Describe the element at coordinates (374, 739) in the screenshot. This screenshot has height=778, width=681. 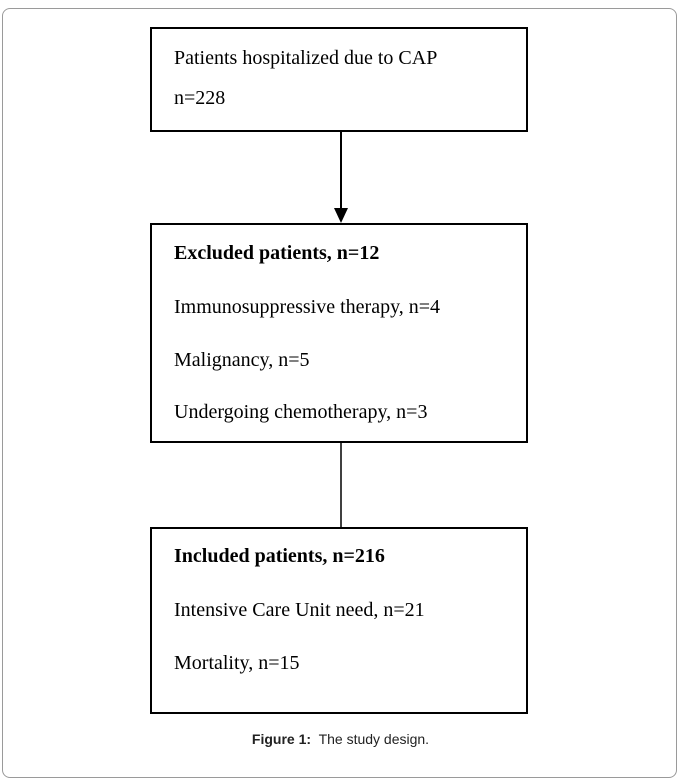
I see `caption-text: The study design.` at that location.